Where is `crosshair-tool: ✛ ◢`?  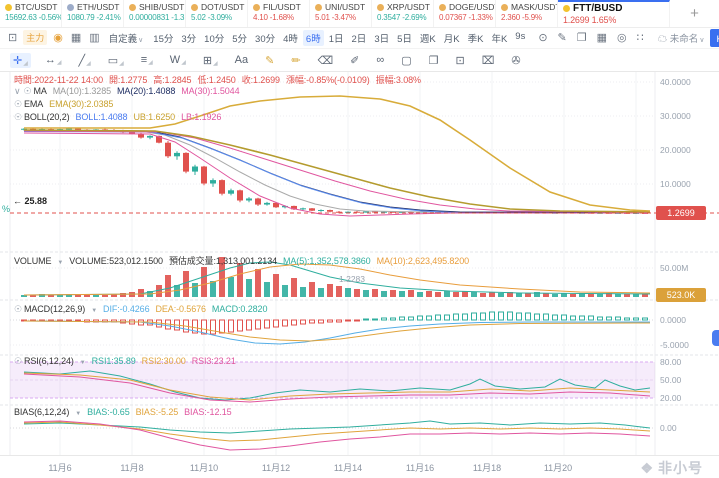 crosshair-tool: ✛ ◢ is located at coordinates (20, 60).